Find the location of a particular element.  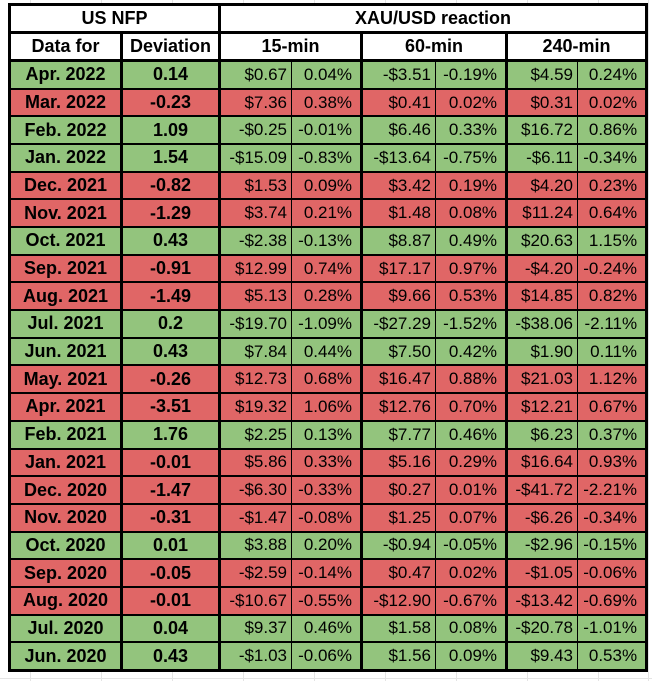

cell-240min-pct: 0.82% is located at coordinates (612, 296).